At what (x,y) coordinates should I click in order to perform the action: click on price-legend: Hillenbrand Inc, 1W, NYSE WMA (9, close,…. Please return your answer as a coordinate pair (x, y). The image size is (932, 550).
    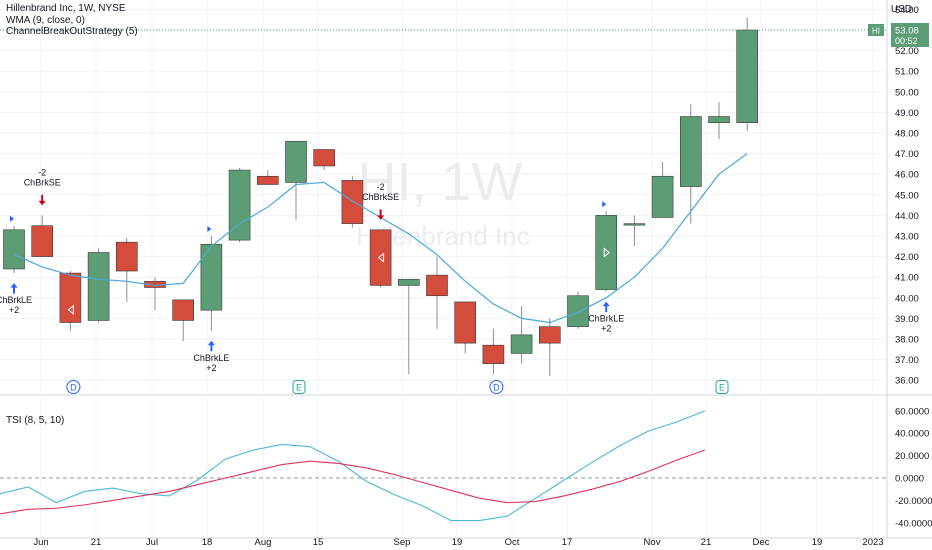
    Looking at the image, I should click on (72, 20).